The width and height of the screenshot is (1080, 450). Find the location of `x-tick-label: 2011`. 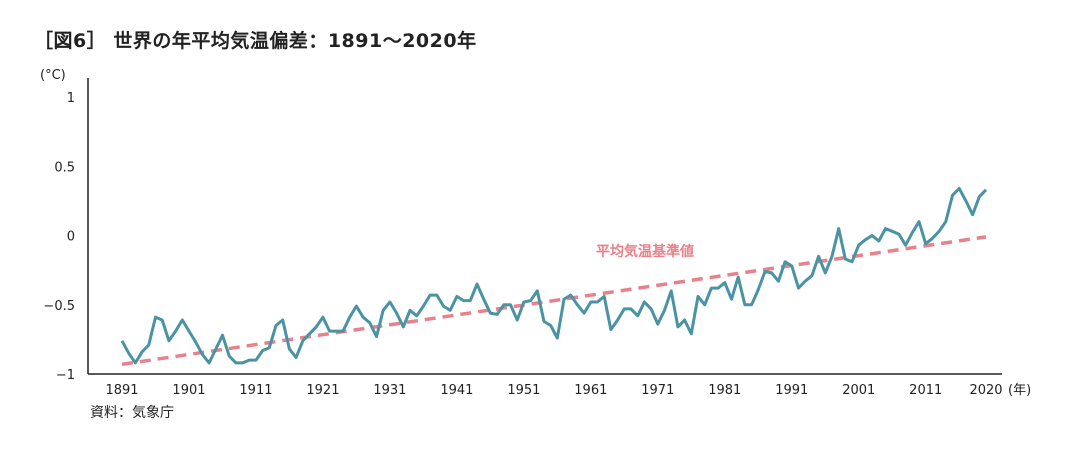

x-tick-label: 2011 is located at coordinates (925, 390).